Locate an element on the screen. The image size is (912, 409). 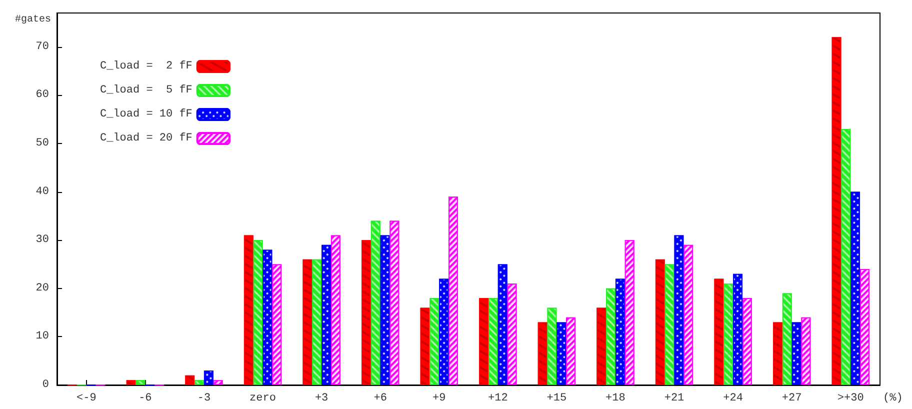
y-tick-label: 0 is located at coordinates (45, 385).